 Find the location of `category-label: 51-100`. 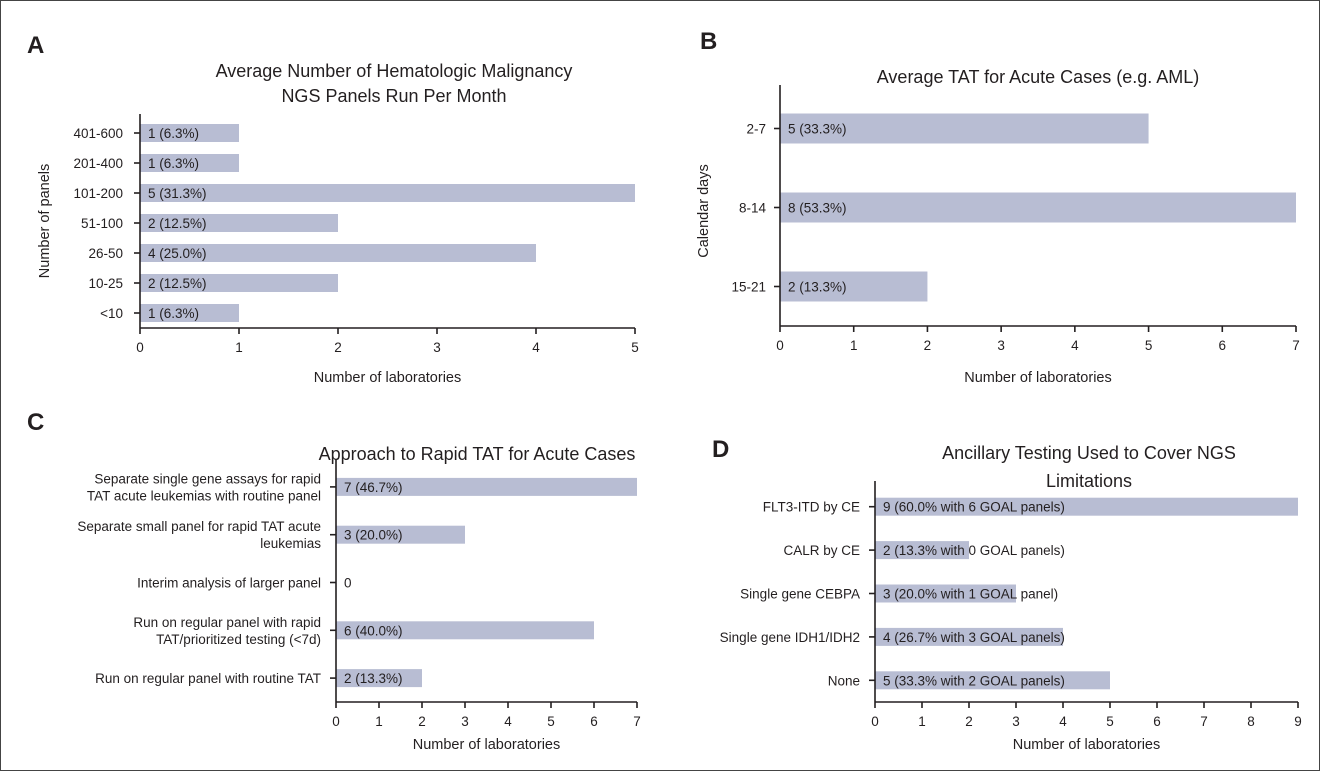

category-label: 51-100 is located at coordinates (102, 223).